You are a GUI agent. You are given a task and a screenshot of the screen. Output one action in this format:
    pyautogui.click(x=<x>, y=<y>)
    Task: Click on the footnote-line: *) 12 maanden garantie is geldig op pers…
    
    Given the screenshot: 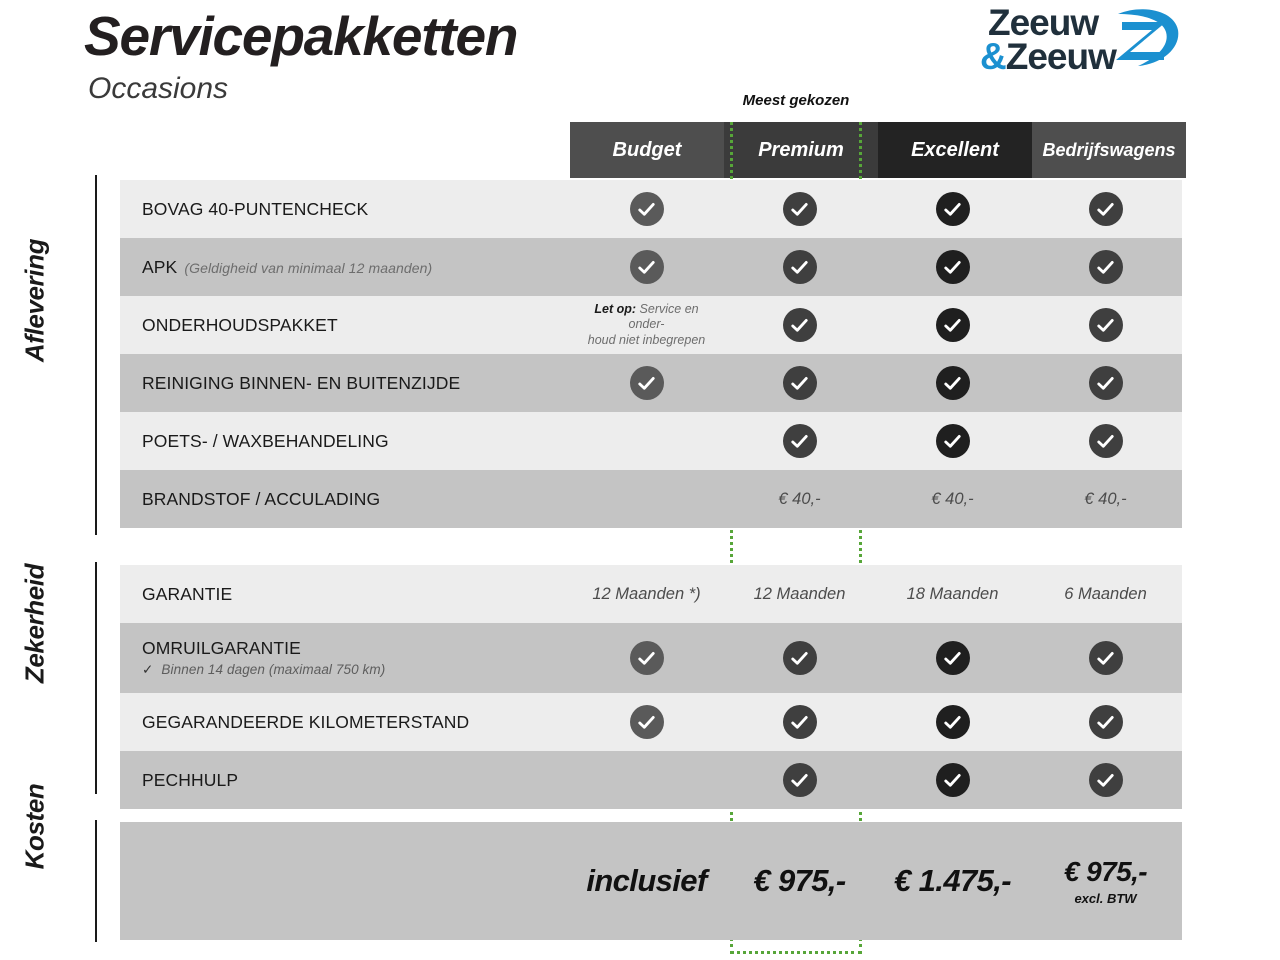 What is the action you would take?
    pyautogui.click(x=1258, y=951)
    